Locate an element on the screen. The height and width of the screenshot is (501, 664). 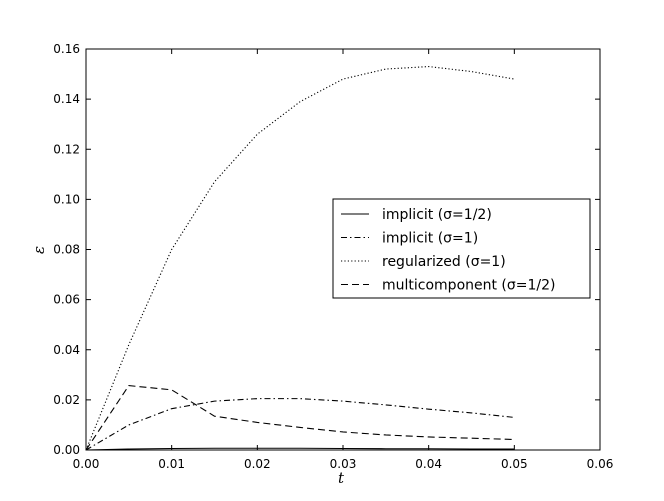
y-tick-label: 0.08 is located at coordinates (66, 250).